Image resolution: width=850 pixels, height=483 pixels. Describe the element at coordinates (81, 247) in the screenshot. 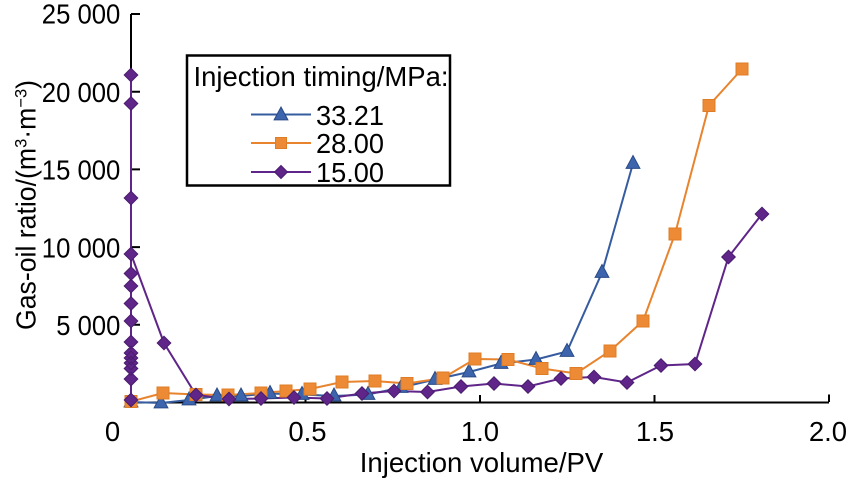

I see `svg-text: 10 000` at that location.